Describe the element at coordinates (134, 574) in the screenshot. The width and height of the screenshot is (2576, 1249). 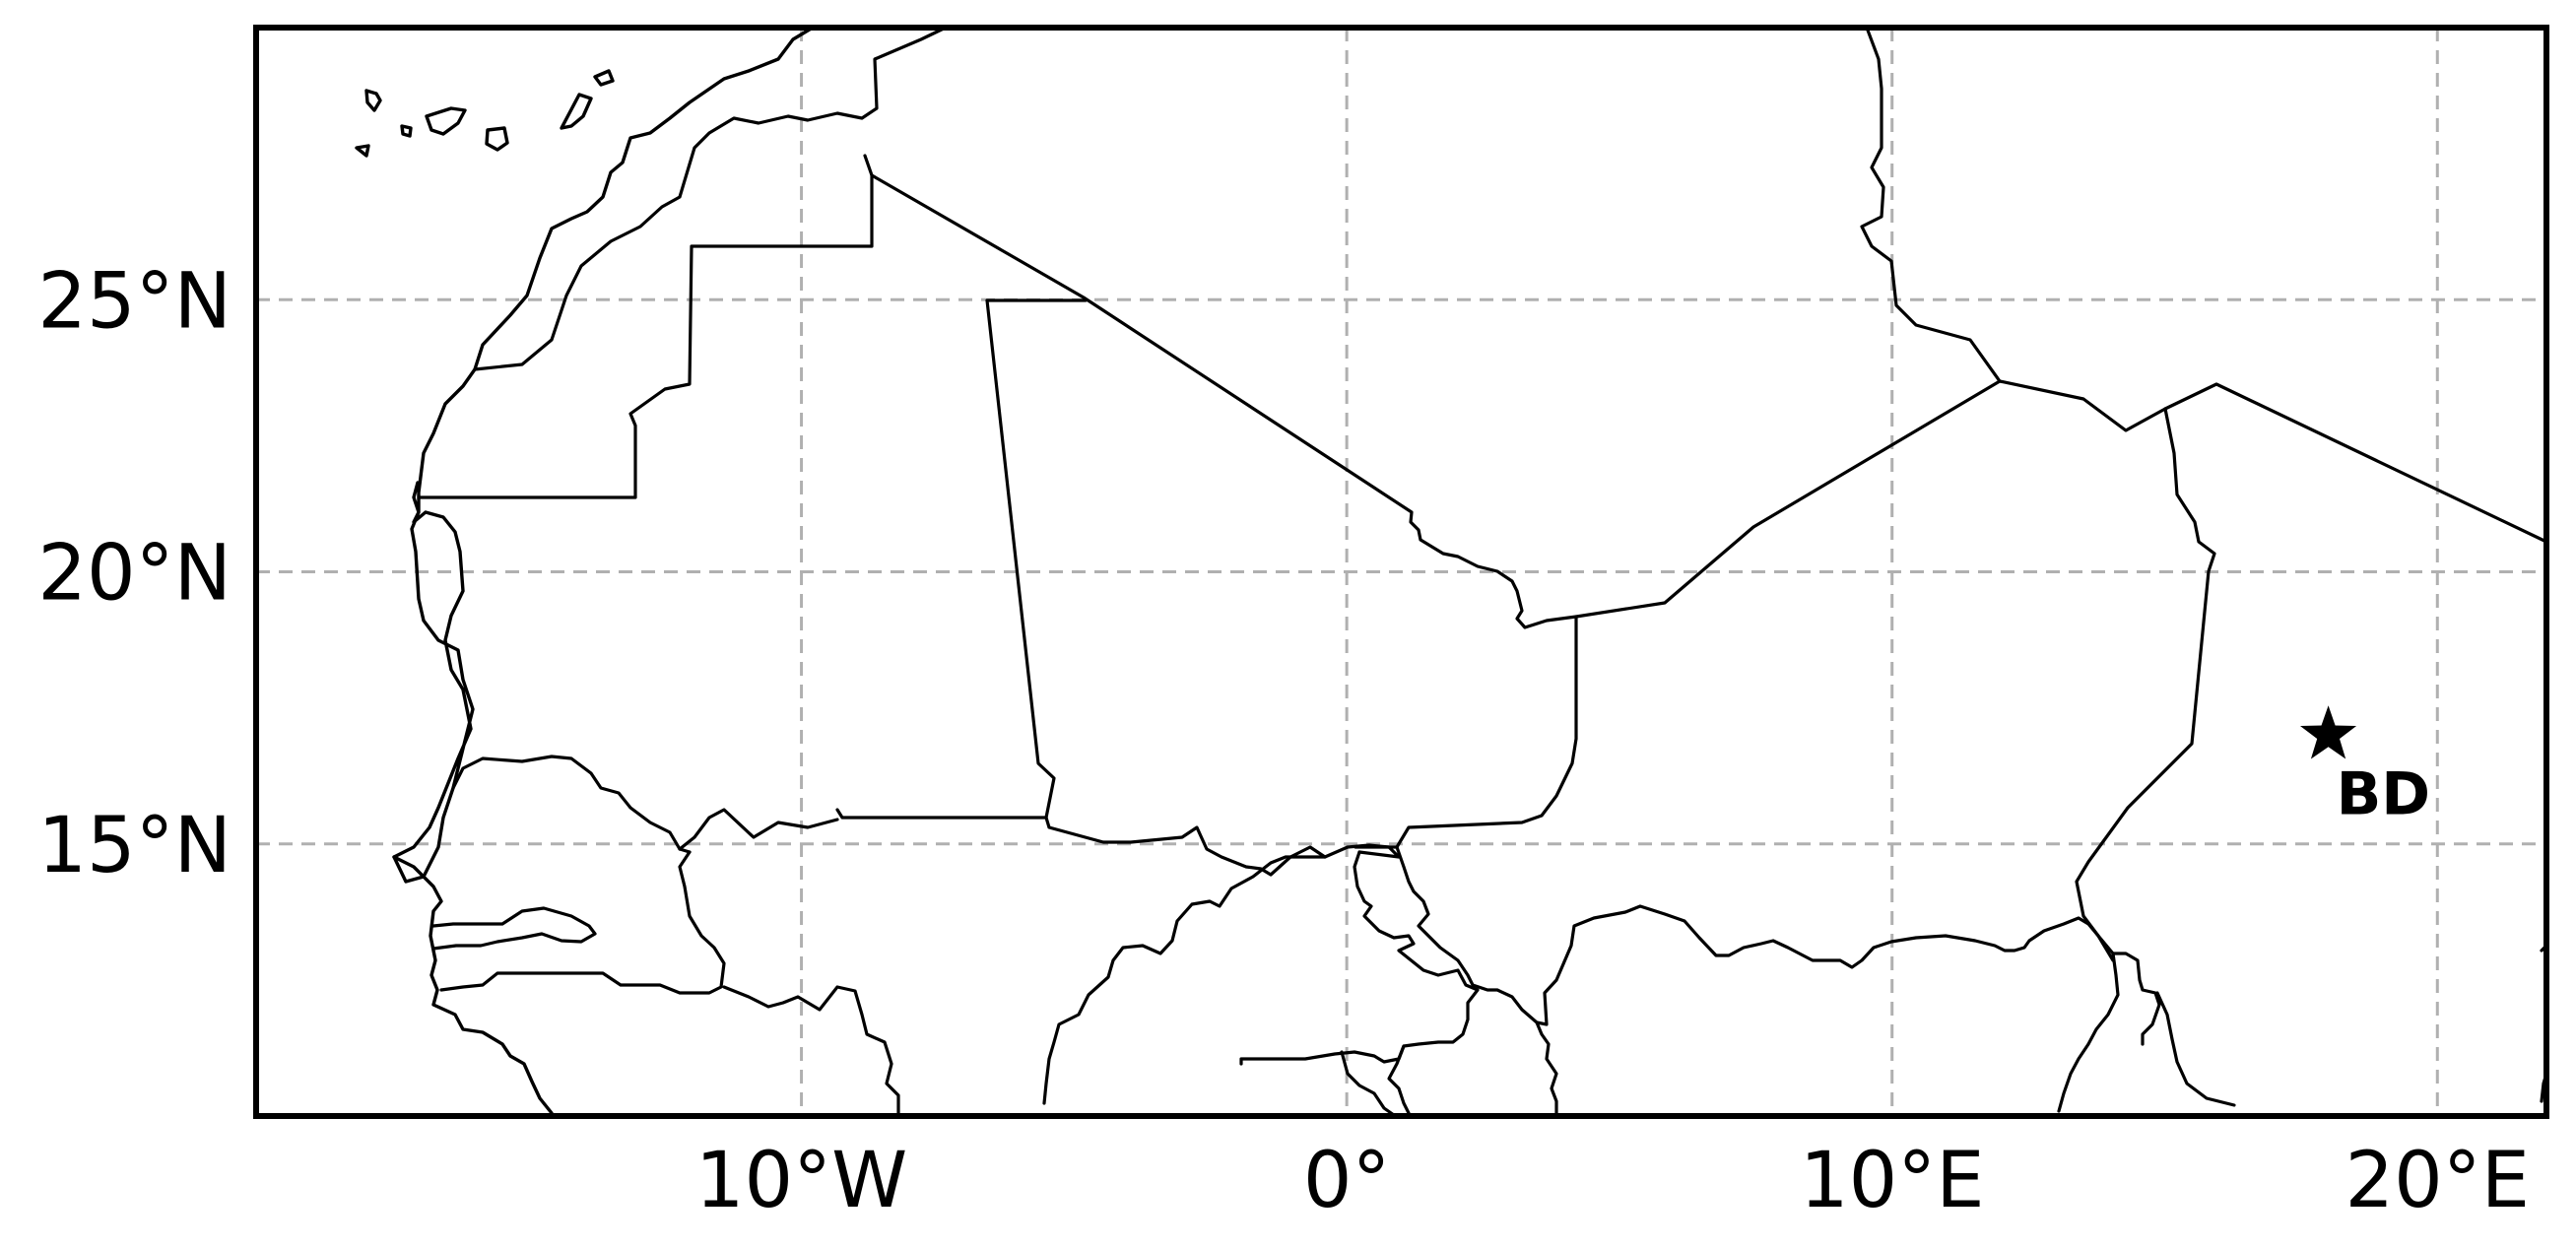
I see `y-tick-label: 20°N` at that location.